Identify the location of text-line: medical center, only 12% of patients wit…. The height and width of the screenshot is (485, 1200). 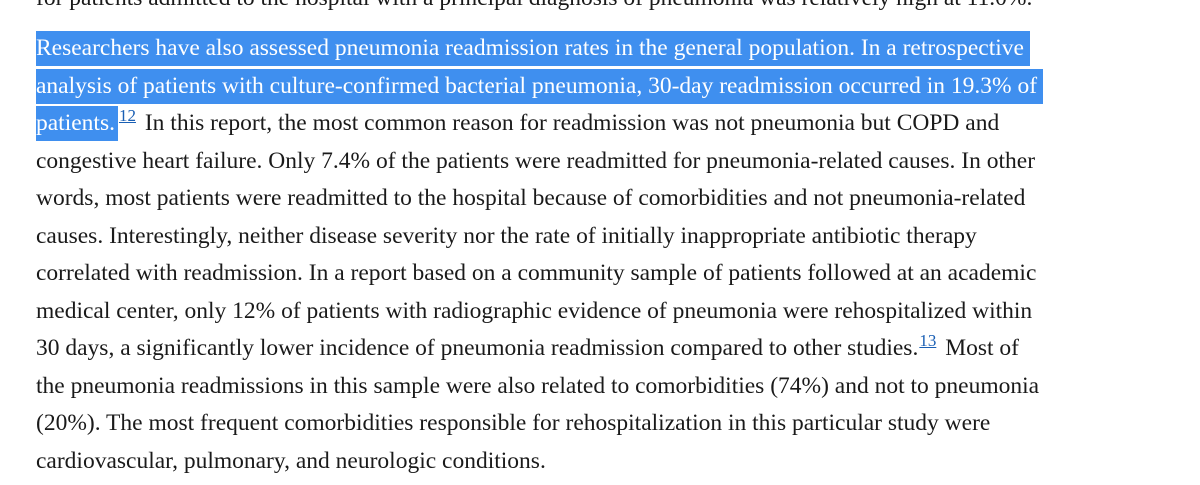
(534, 310).